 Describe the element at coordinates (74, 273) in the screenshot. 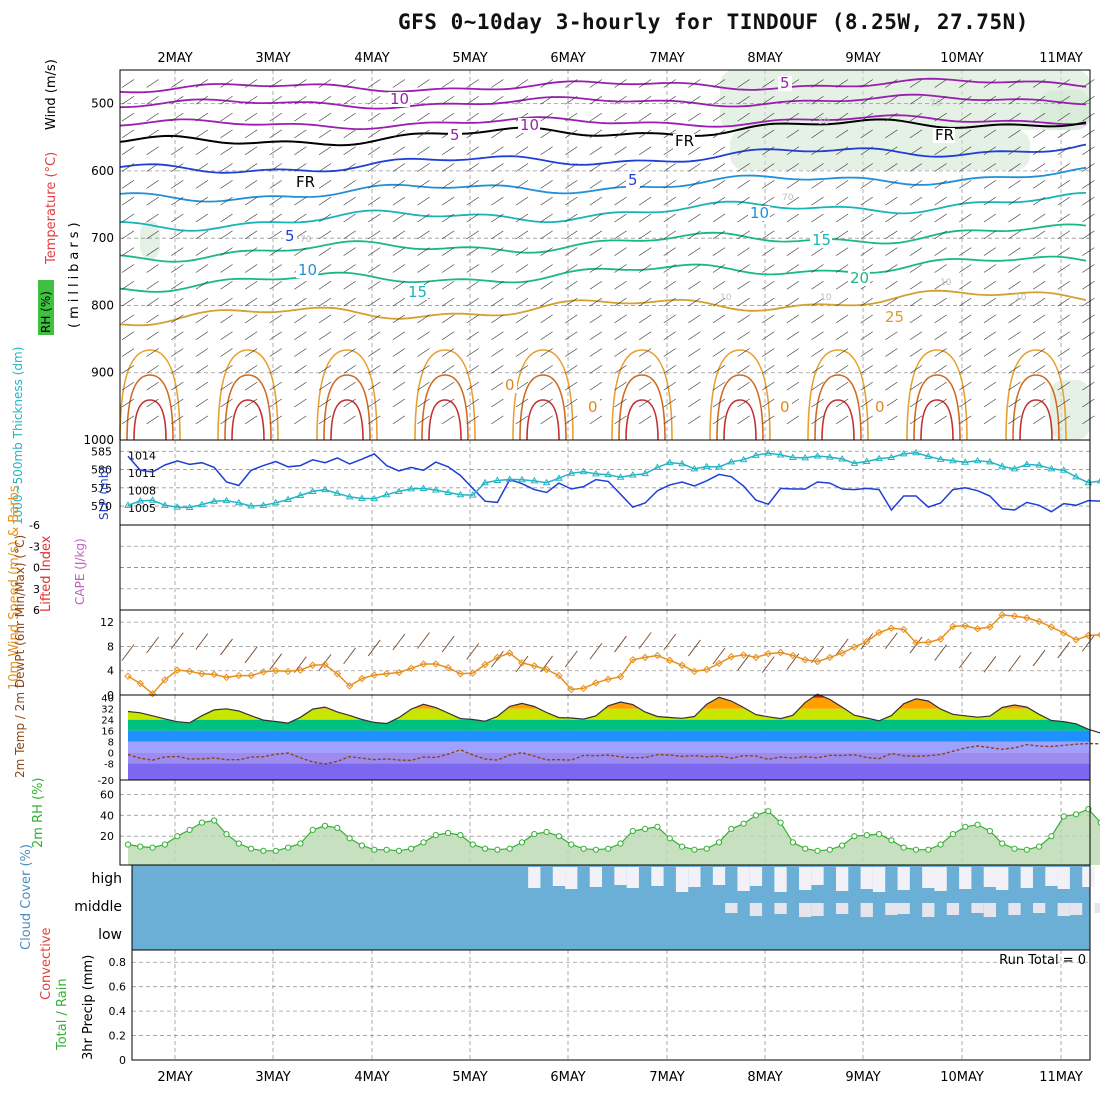

I see `axis-title: (millibars)` at that location.